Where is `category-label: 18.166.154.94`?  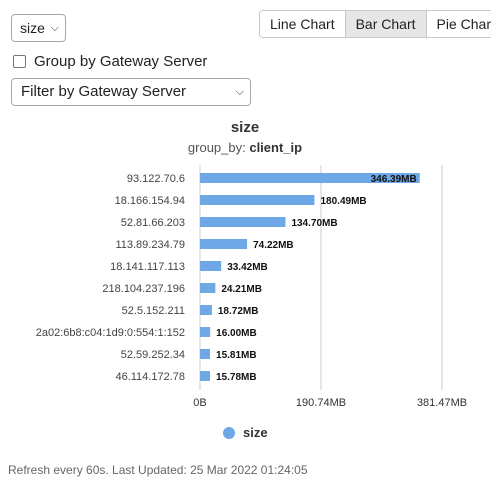
category-label: 18.166.154.94 is located at coordinates (150, 201).